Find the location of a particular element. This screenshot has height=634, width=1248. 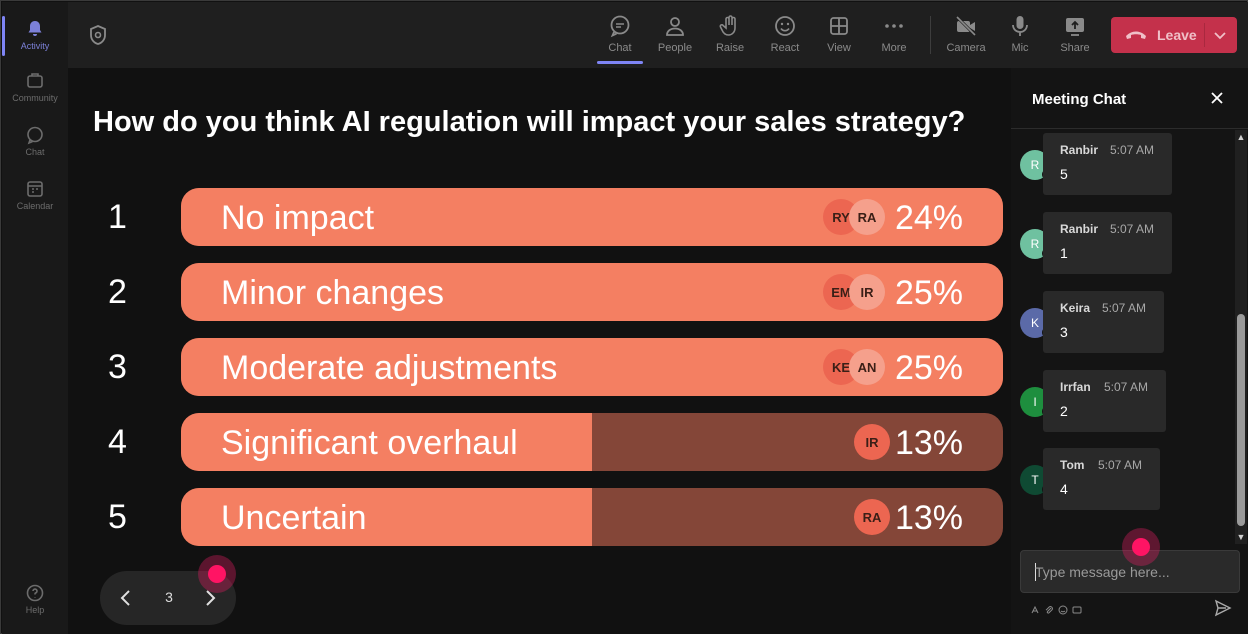

option-label: Significant overhaul is located at coordinates (369, 443).